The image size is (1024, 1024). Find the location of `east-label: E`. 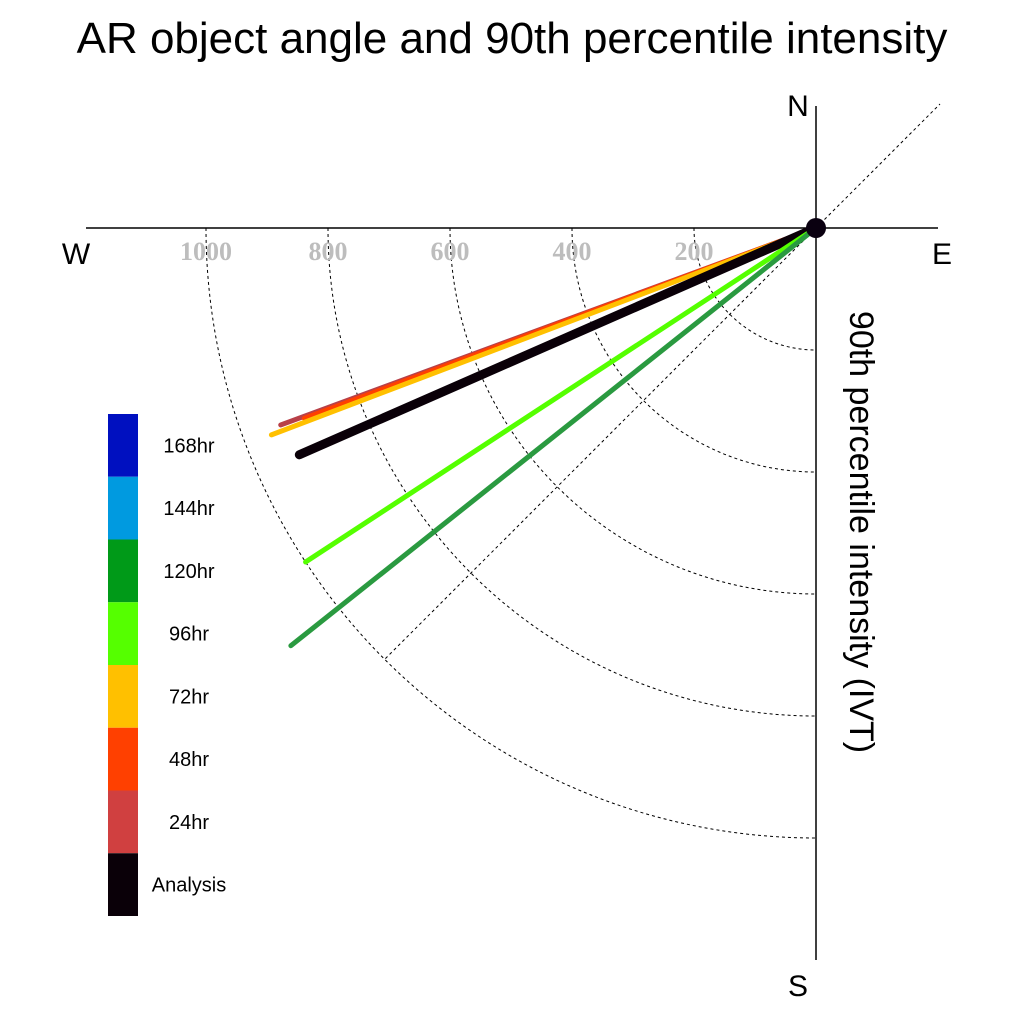

east-label: E is located at coordinates (942, 254).